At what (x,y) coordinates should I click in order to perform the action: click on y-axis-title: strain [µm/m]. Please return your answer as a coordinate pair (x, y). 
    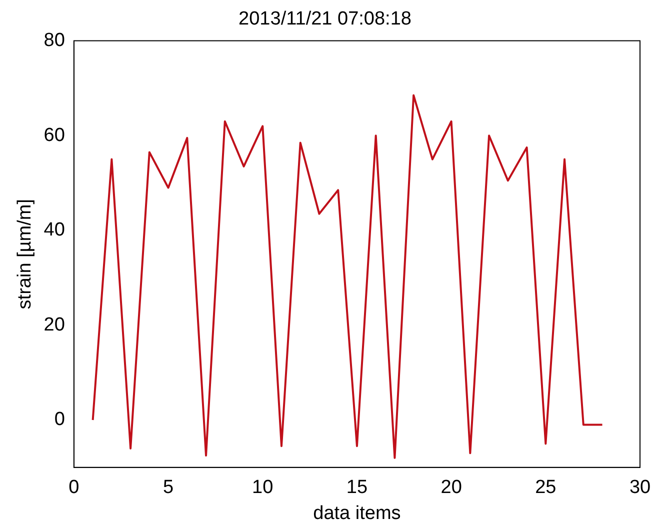
    Looking at the image, I should click on (25, 254).